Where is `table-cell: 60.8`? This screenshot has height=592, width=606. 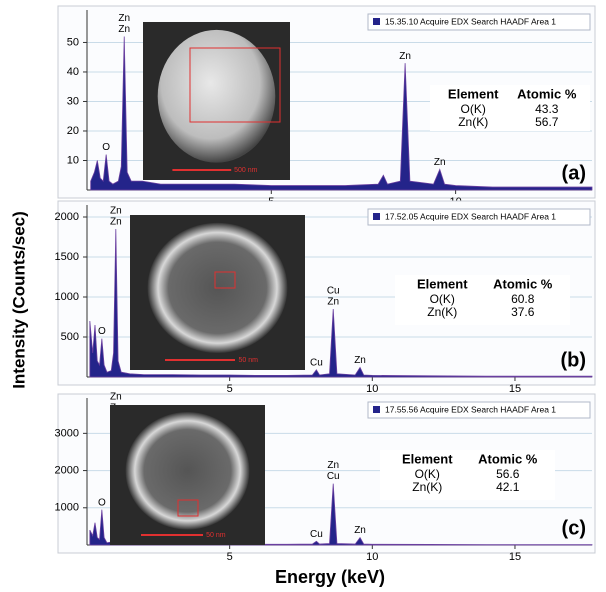
table-cell: 60.8 is located at coordinates (523, 299).